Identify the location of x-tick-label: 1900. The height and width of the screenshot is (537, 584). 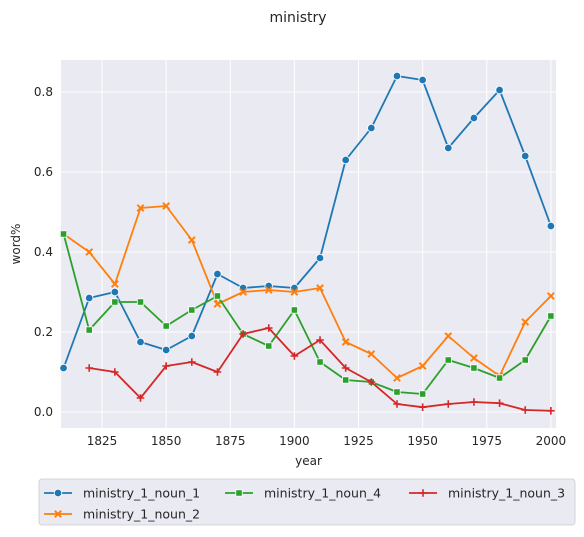
(294, 441).